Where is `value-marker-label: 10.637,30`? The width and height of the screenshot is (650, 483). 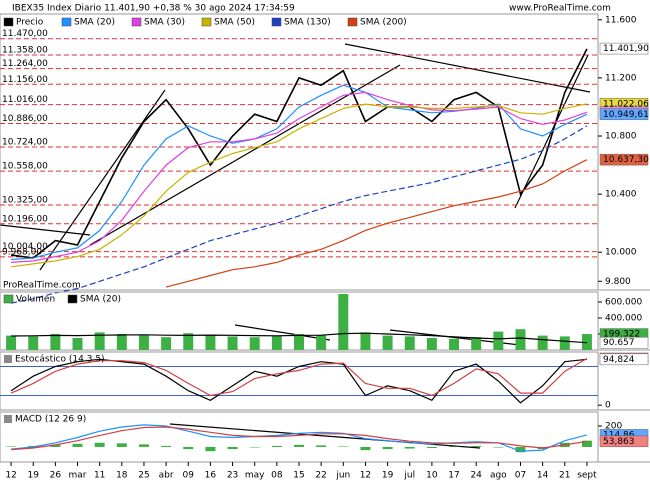 value-marker-label: 10.637,30 is located at coordinates (626, 160).